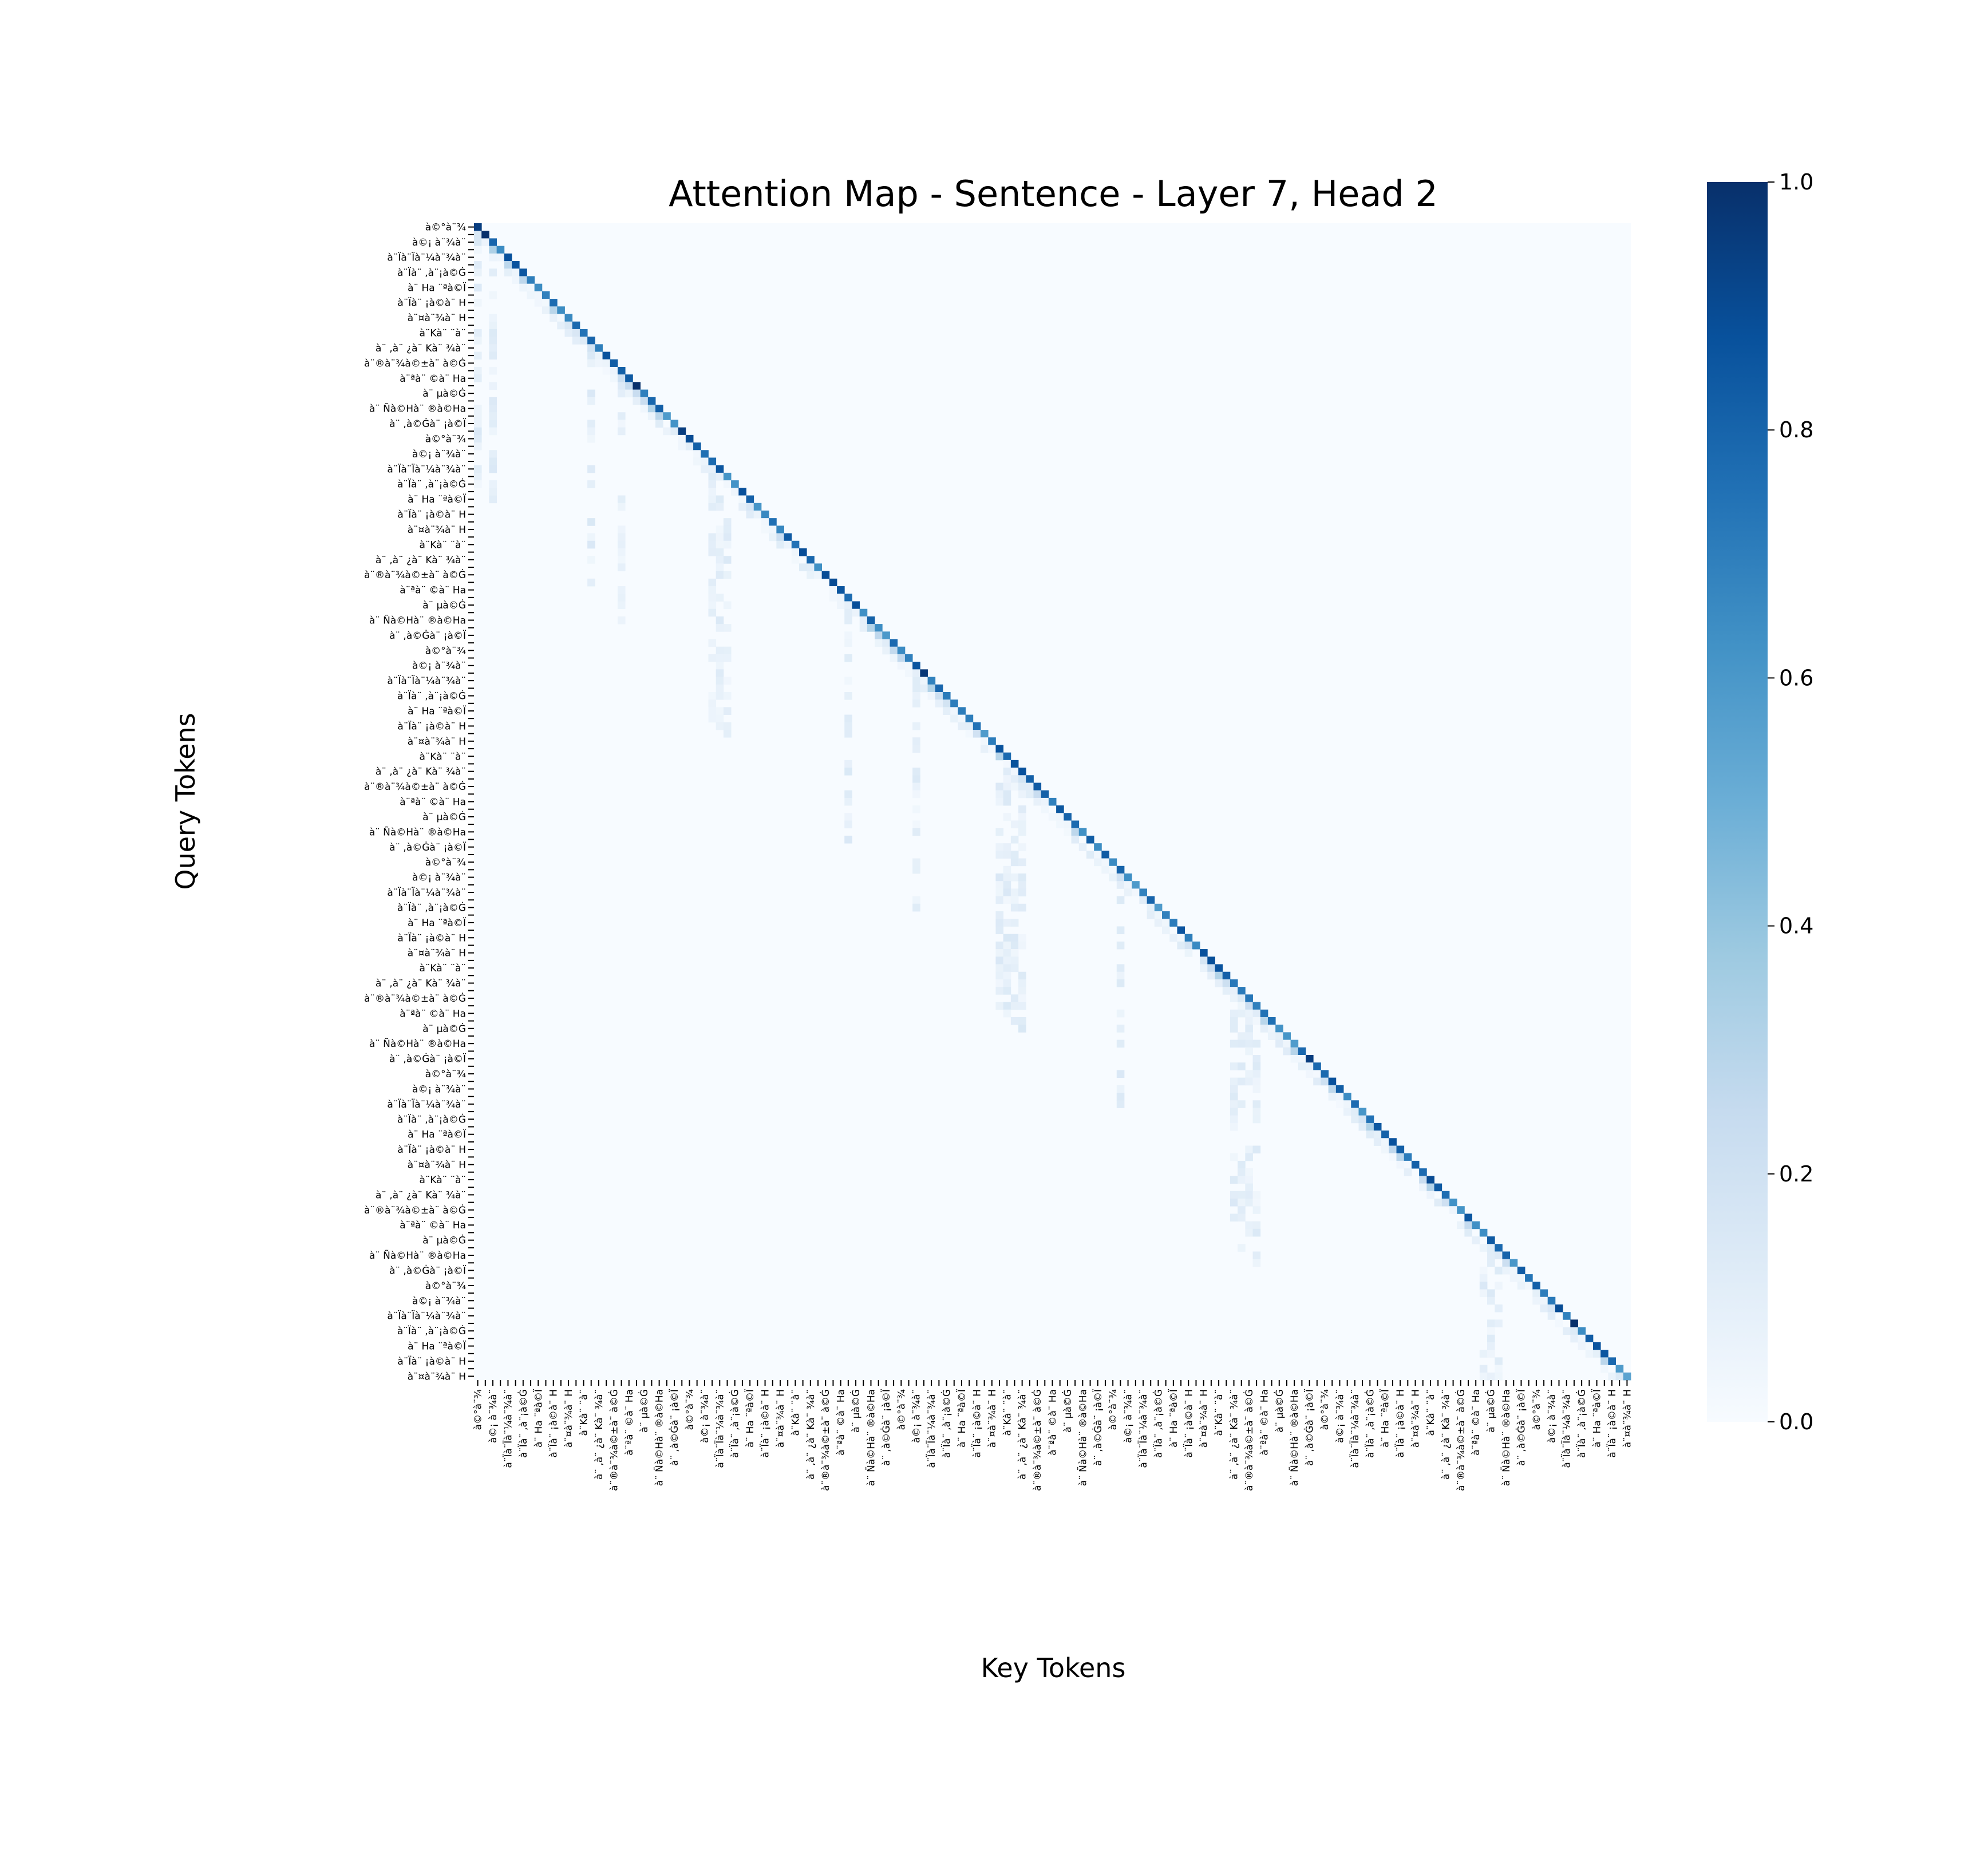  What do you see at coordinates (417, 1043) in the screenshot?
I see `y-tick-label: à¨ Ñà©Hà¨ ®à©Ha` at bounding box center [417, 1043].